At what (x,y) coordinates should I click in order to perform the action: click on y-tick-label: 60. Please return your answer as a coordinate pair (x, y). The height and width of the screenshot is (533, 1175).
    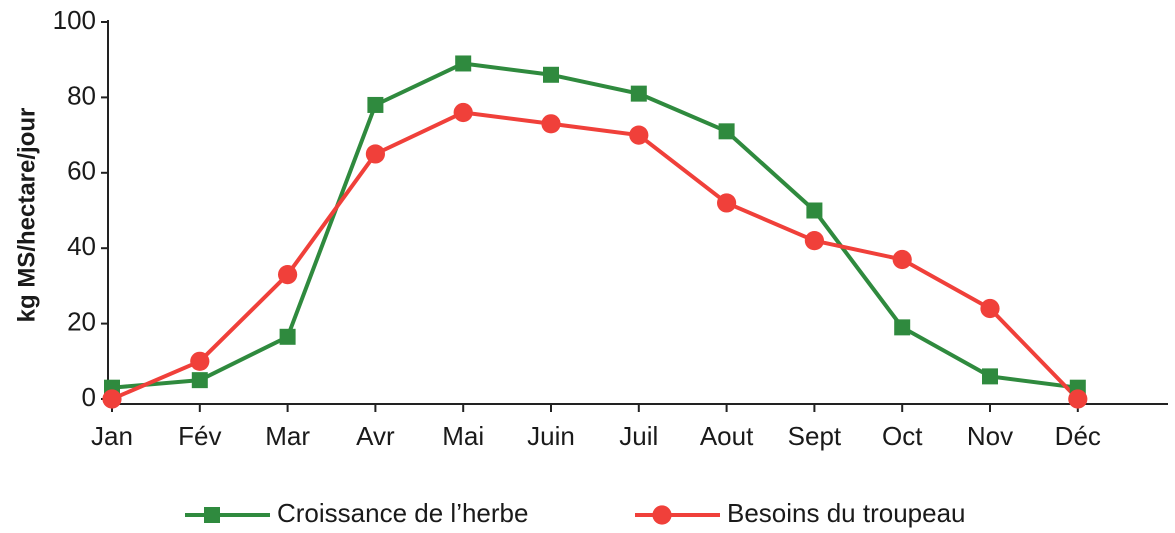
    Looking at the image, I should click on (81, 171).